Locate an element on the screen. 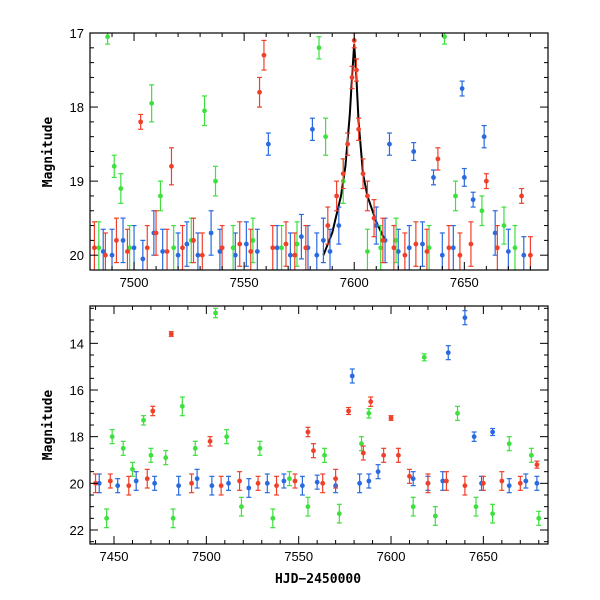  top-y-axis-label: Magnitude is located at coordinates (48, 152).